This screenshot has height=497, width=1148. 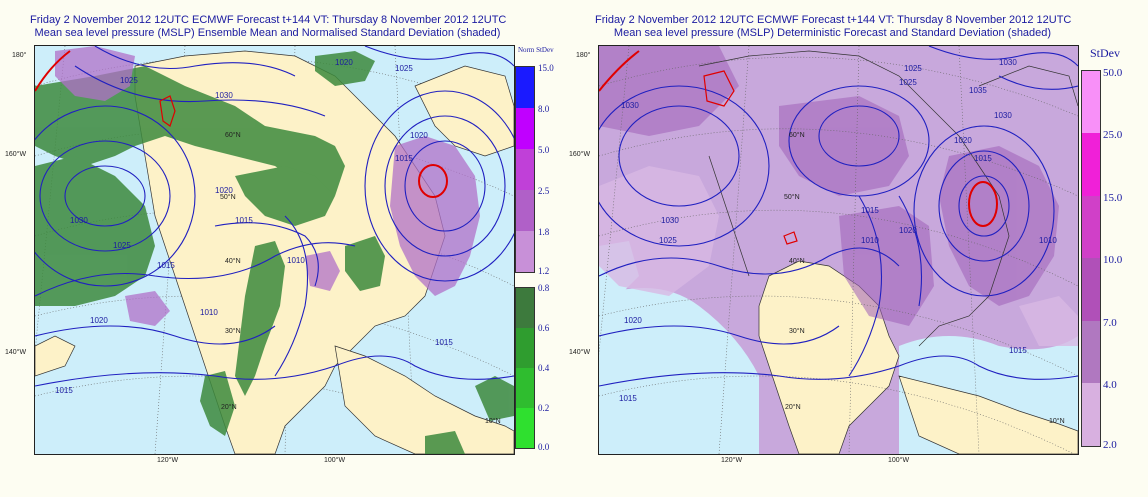 I want to click on right-colorbar-label: 50.0, so click(x=1113, y=73).